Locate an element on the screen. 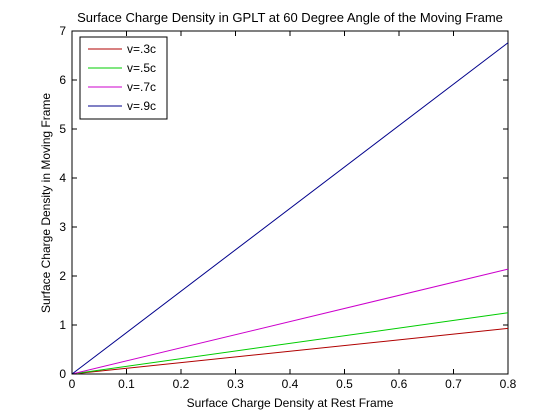  legend-label: v=.3c is located at coordinates (141, 49).